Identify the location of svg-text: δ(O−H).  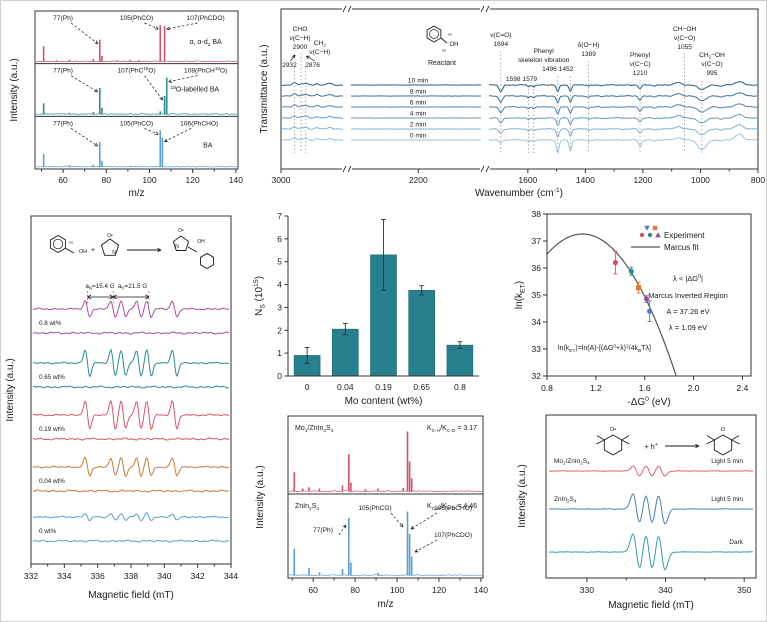
(589, 45).